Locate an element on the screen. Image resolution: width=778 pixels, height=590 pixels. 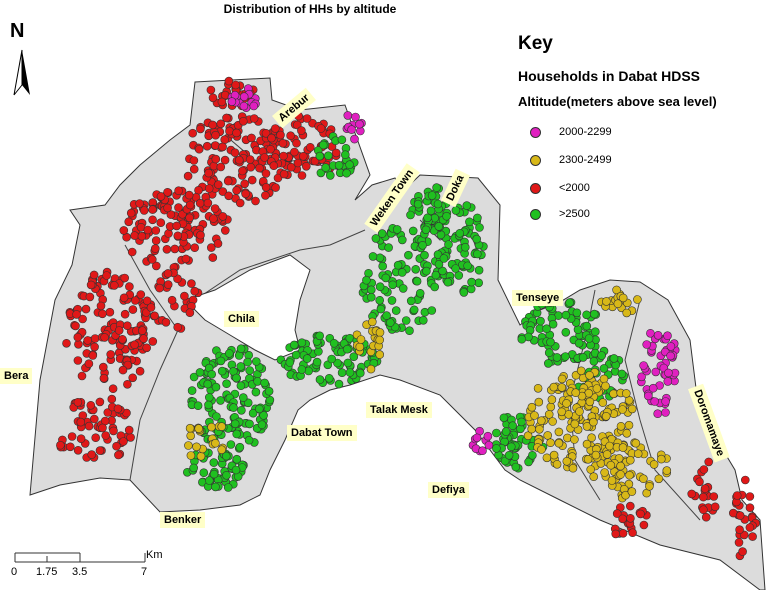
map-title: Distribution of HHs by altitude is located at coordinates (310, 9).